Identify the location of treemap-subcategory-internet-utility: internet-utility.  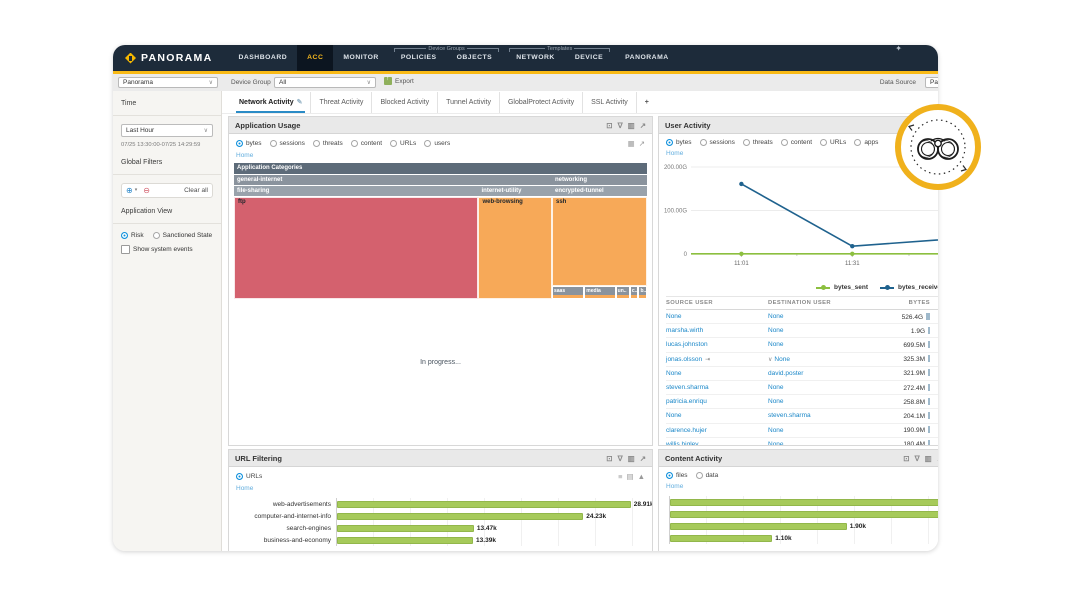
(515, 191).